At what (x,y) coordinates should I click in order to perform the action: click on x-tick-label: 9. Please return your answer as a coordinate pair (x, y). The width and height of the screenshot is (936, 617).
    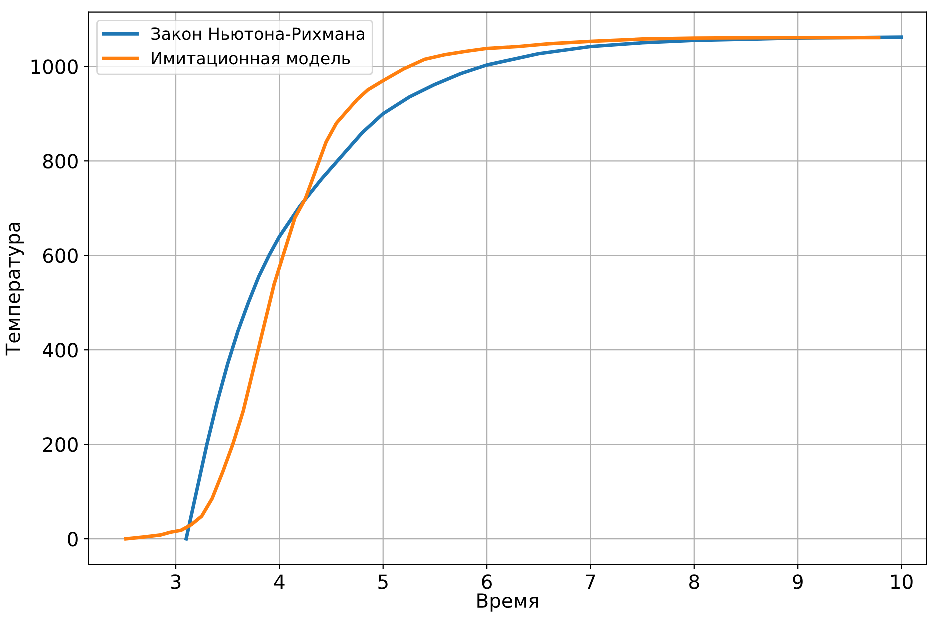
    Looking at the image, I should click on (798, 582).